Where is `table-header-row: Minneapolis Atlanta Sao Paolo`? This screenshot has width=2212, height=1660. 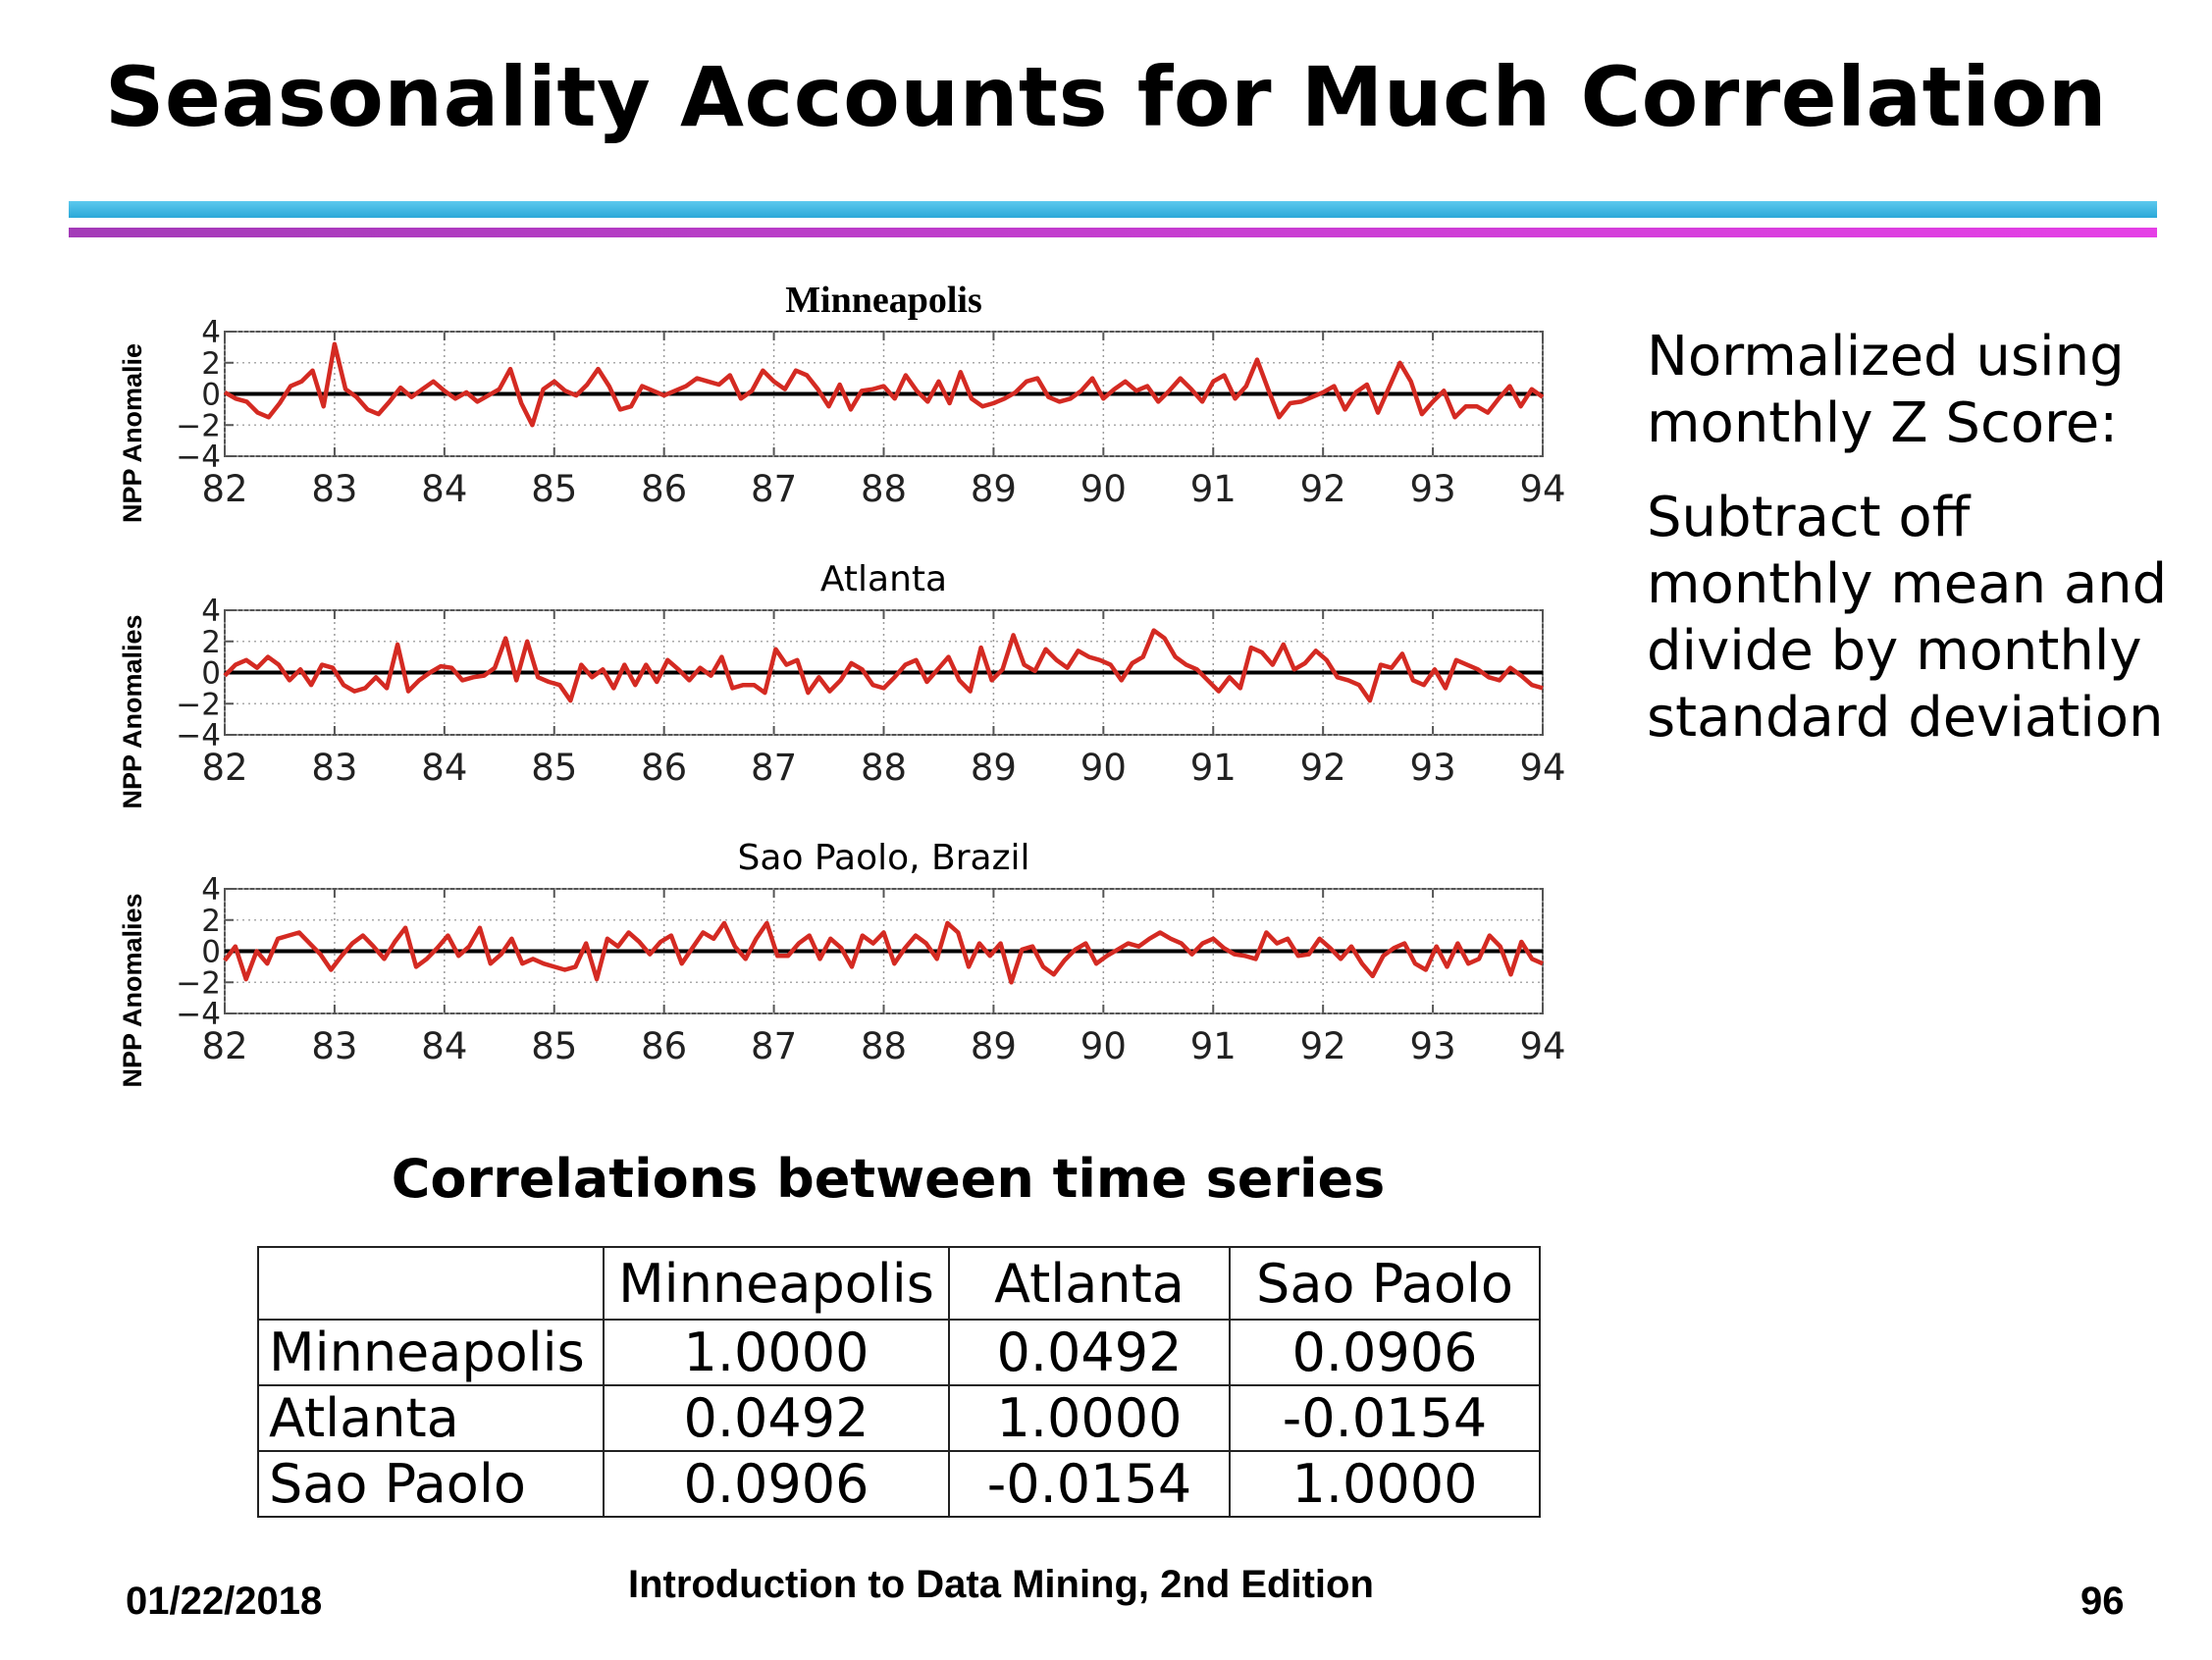
table-header-row: Minneapolis Atlanta Sao Paolo is located at coordinates (899, 1283).